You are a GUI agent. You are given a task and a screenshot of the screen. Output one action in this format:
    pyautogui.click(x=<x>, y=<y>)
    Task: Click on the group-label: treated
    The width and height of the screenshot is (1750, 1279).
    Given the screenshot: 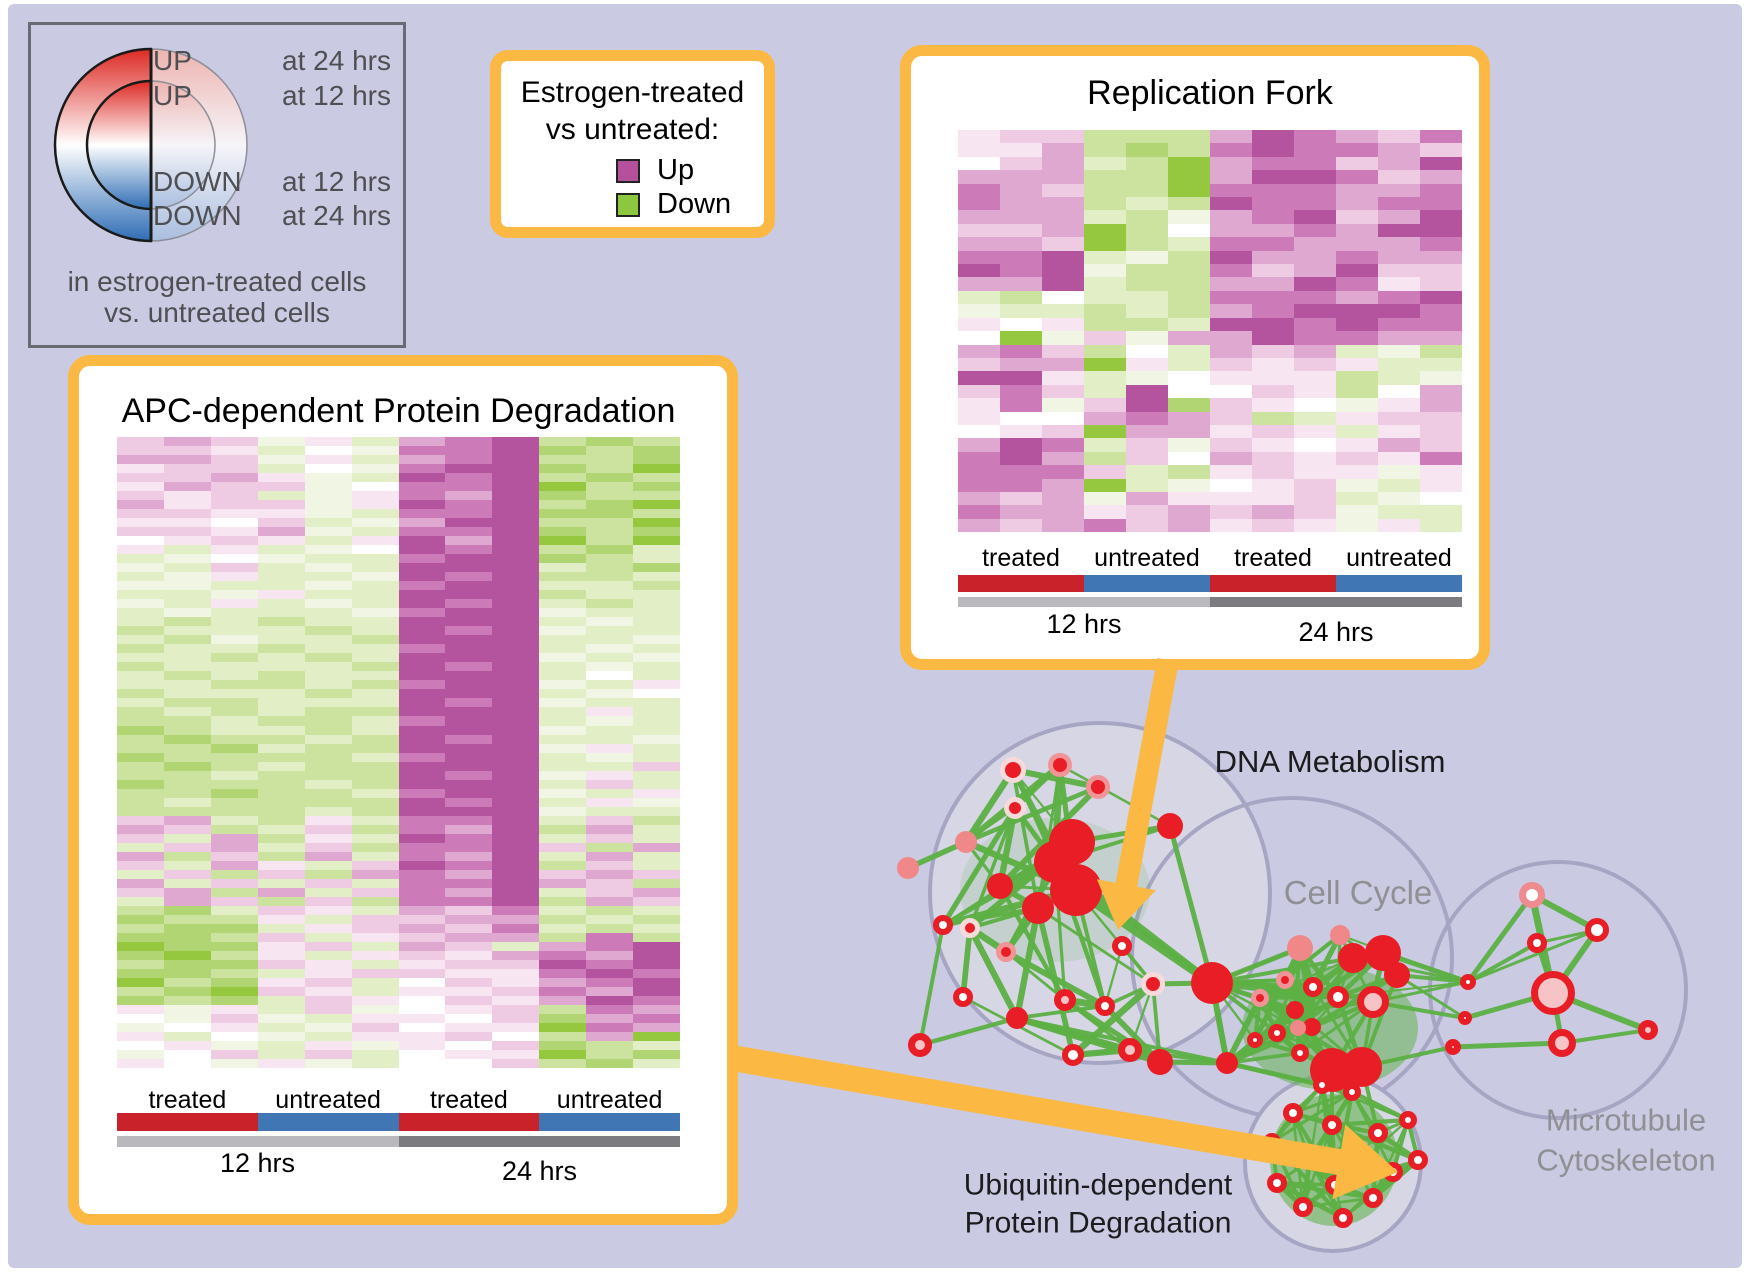 What is the action you would take?
    pyautogui.click(x=1021, y=558)
    